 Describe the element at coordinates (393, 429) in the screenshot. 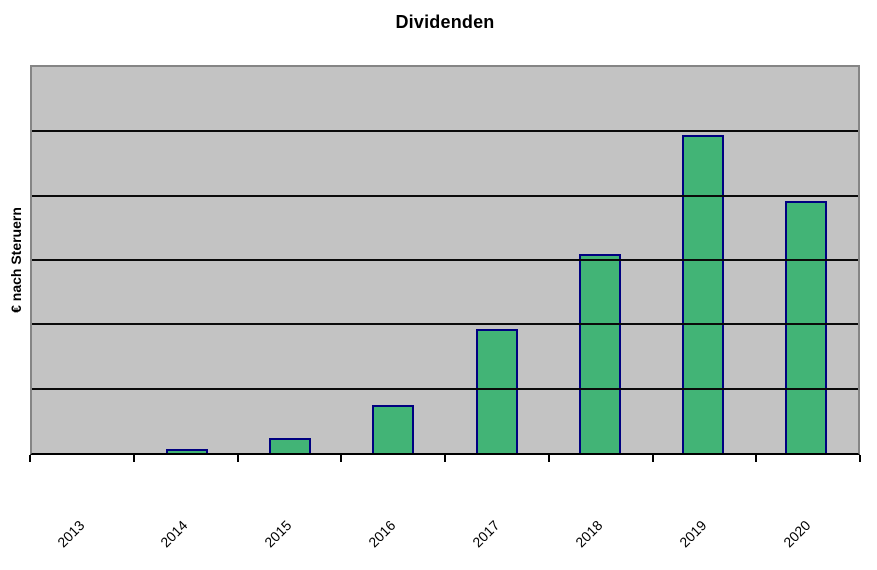

I see `bar-2016` at that location.